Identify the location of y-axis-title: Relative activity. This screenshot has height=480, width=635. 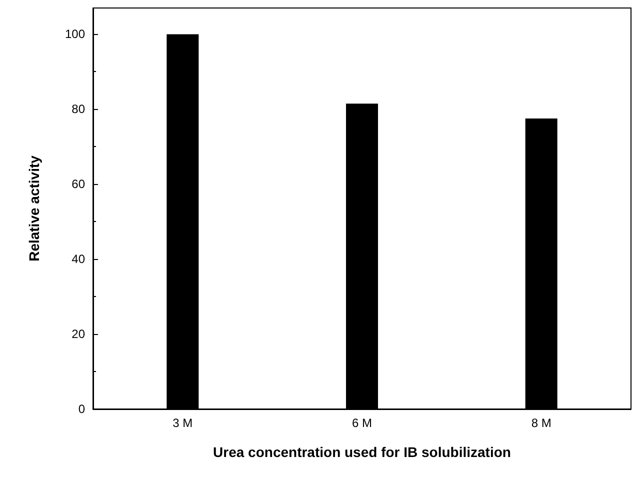
(34, 208).